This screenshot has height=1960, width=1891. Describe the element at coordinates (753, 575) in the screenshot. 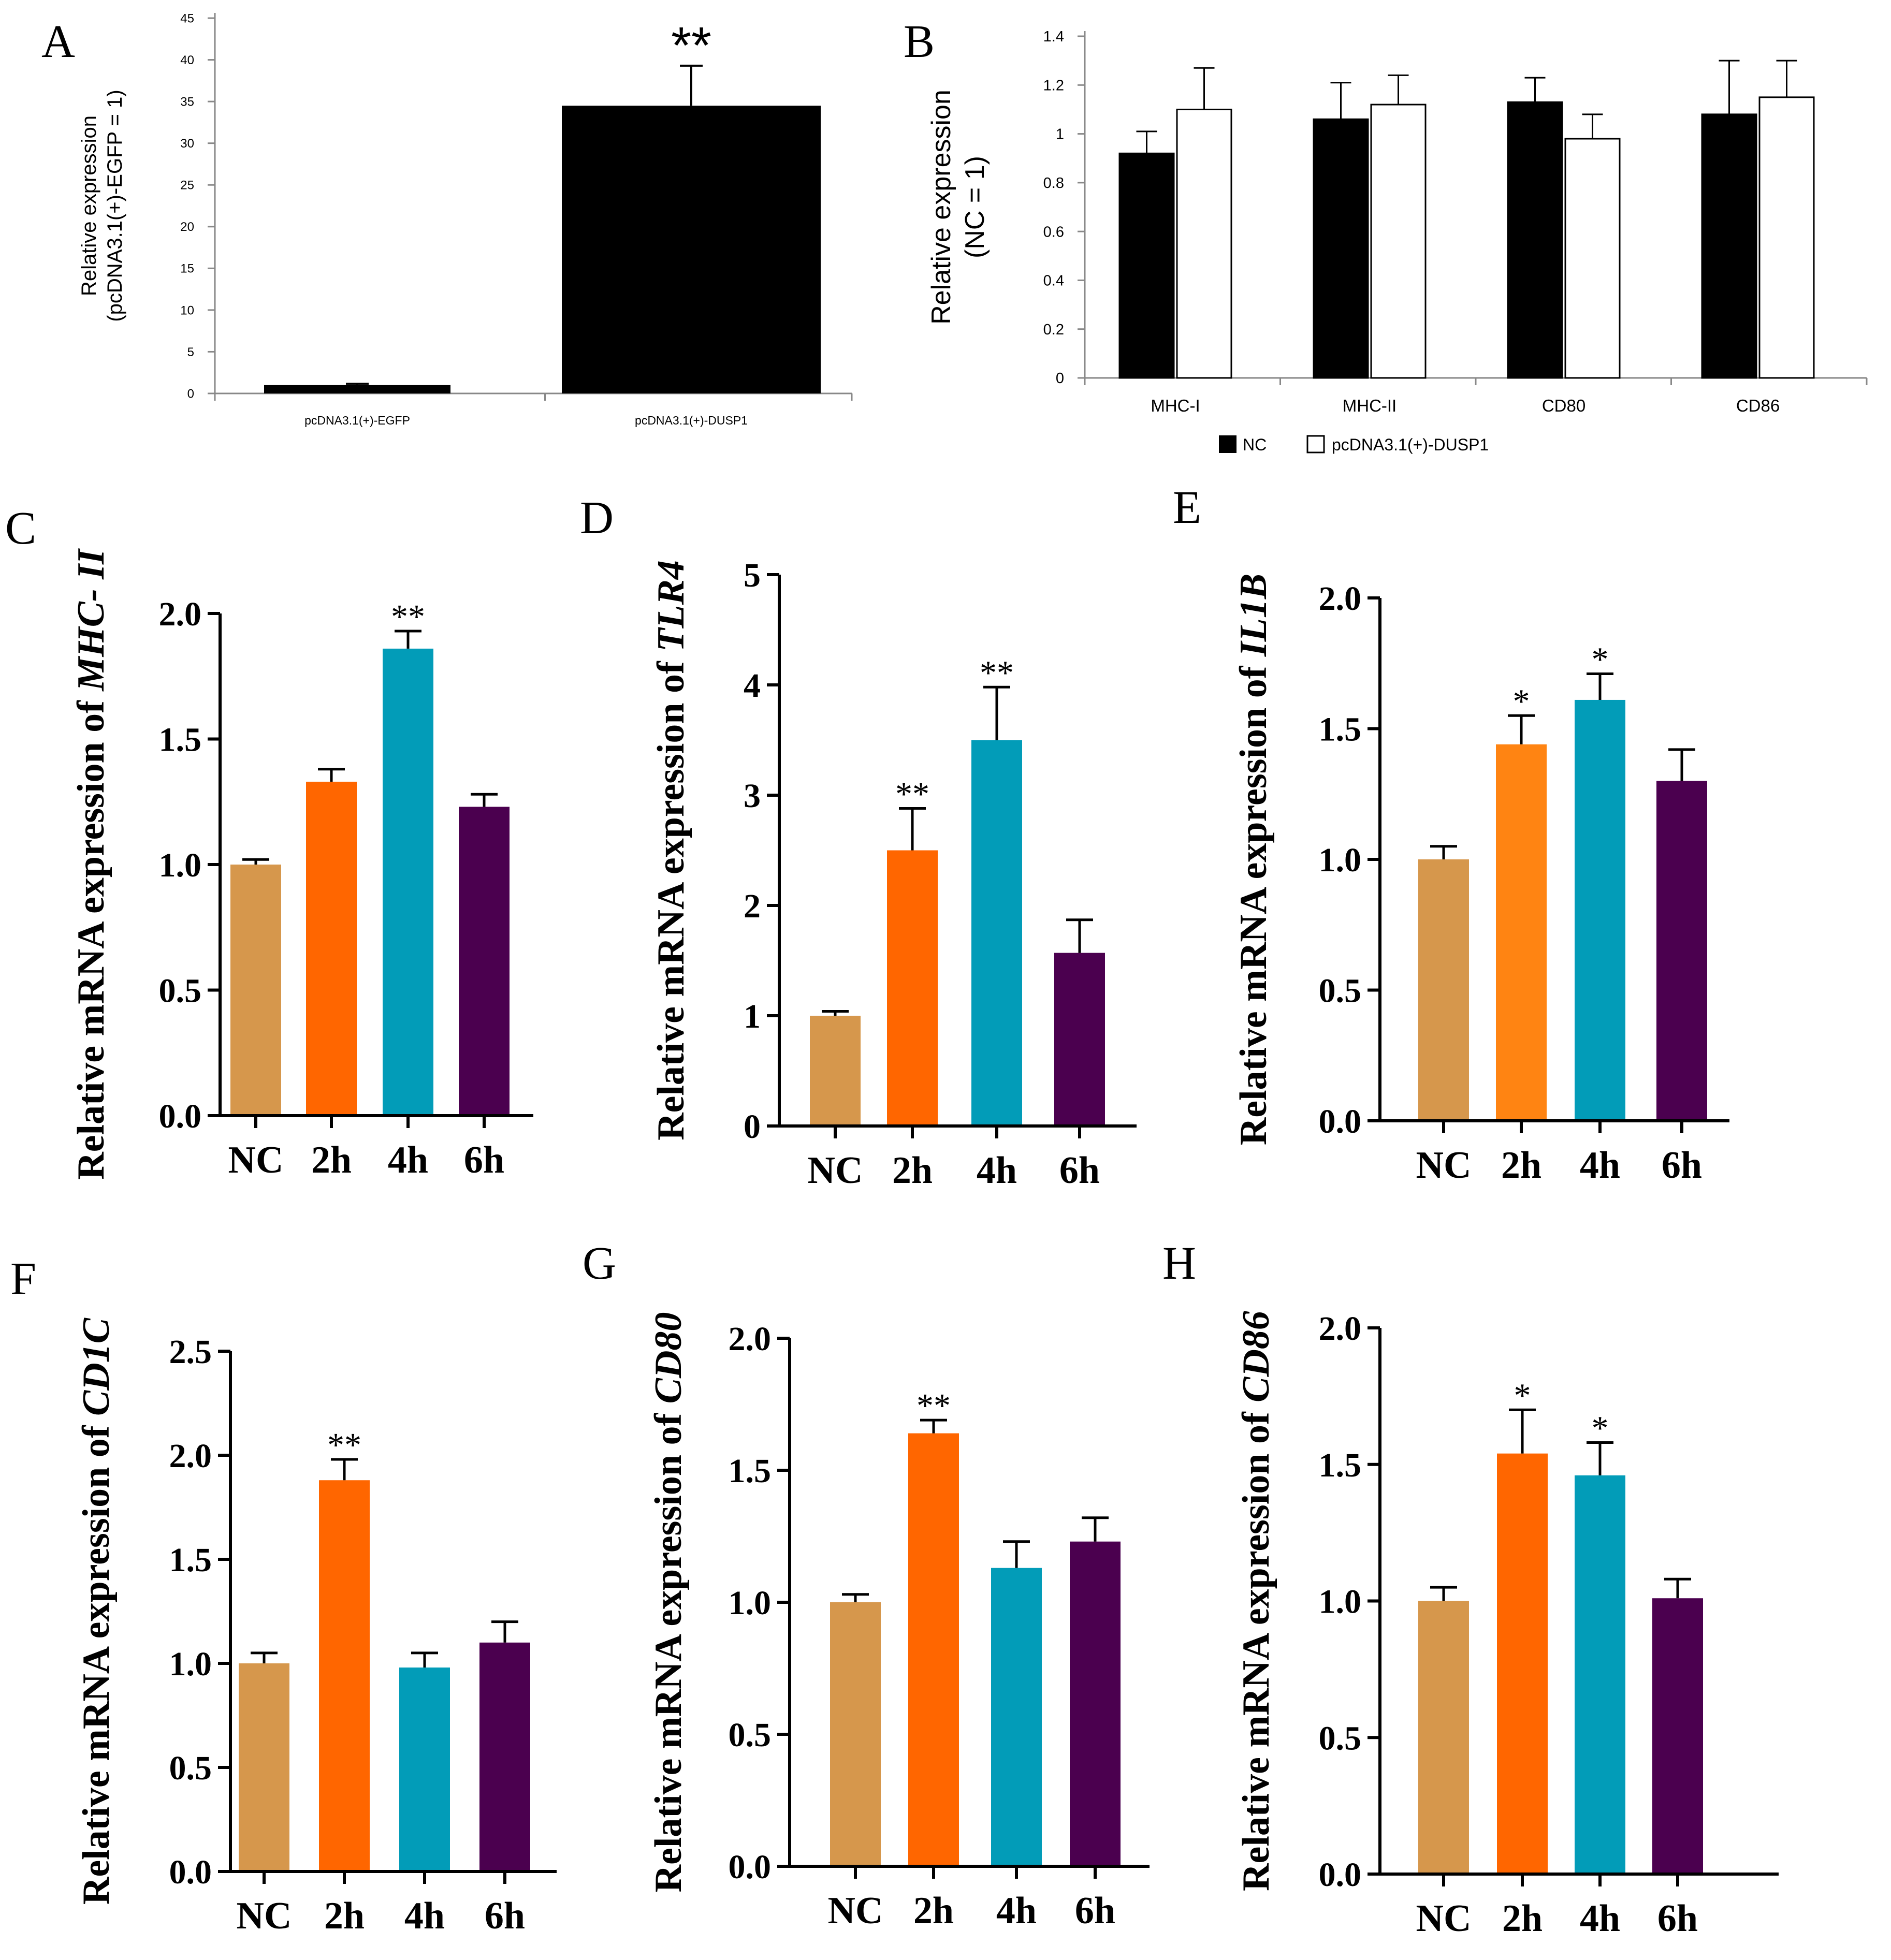

I see `y-tick-label: 5` at that location.